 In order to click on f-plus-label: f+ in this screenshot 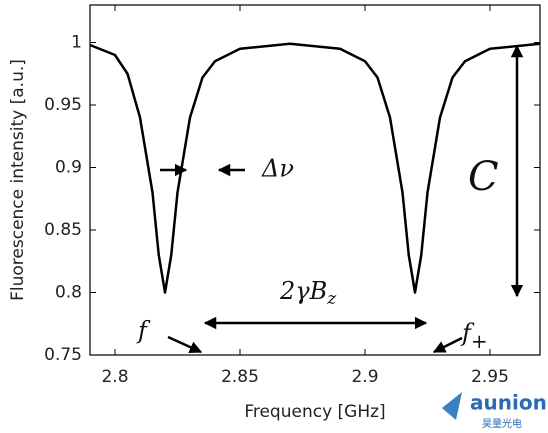, I will do `click(474, 336)`.